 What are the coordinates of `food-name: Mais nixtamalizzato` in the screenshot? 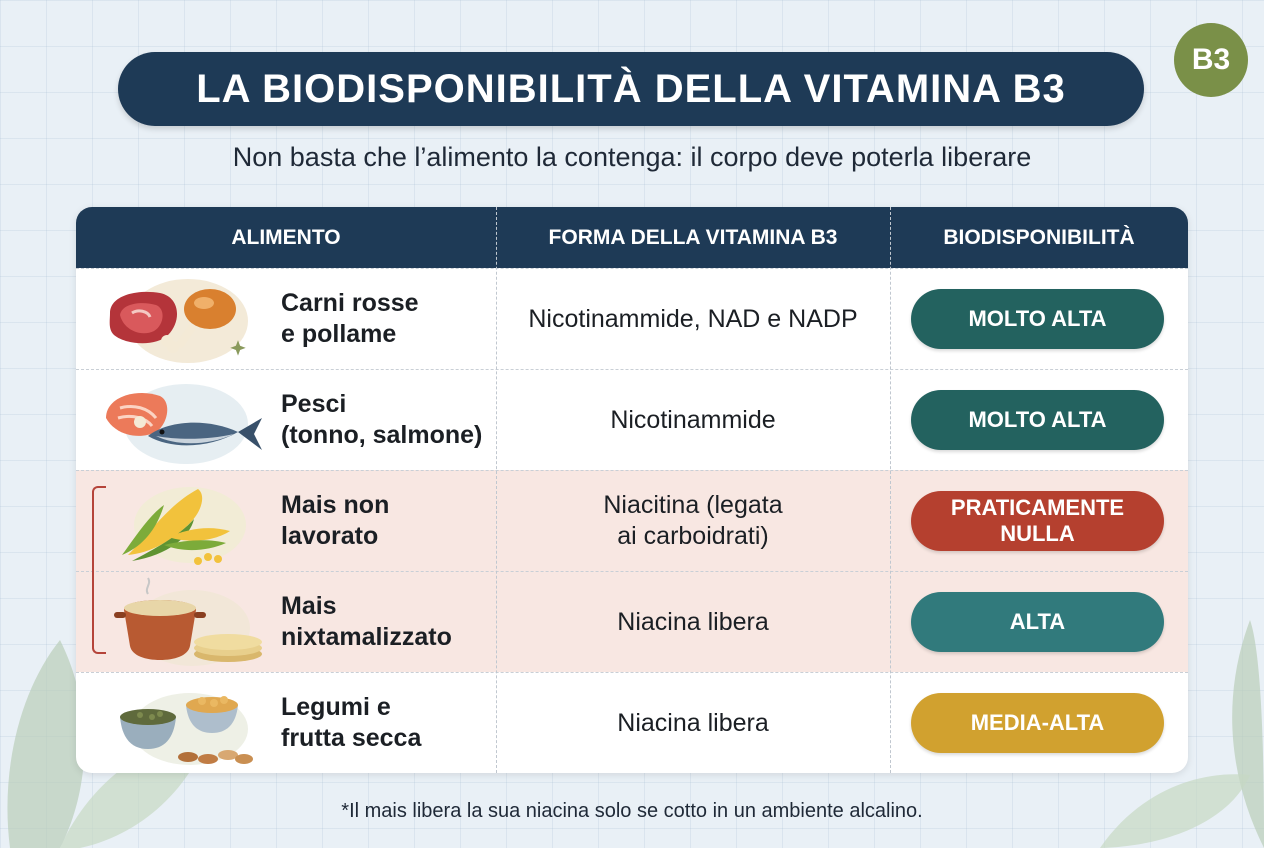 It's located at (388, 622).